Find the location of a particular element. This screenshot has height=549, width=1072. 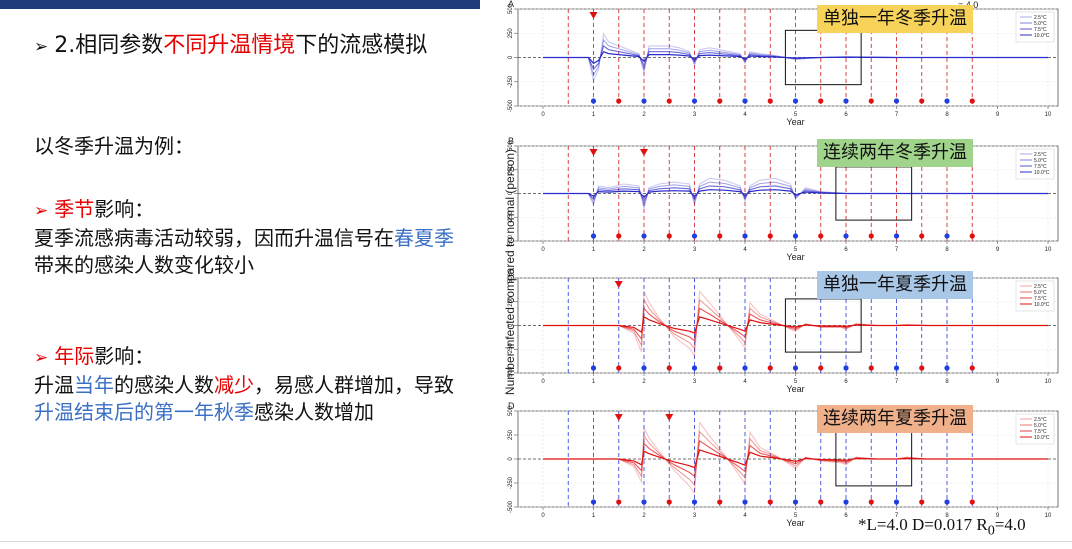

footnote-end: =4.0 is located at coordinates (1010, 524).